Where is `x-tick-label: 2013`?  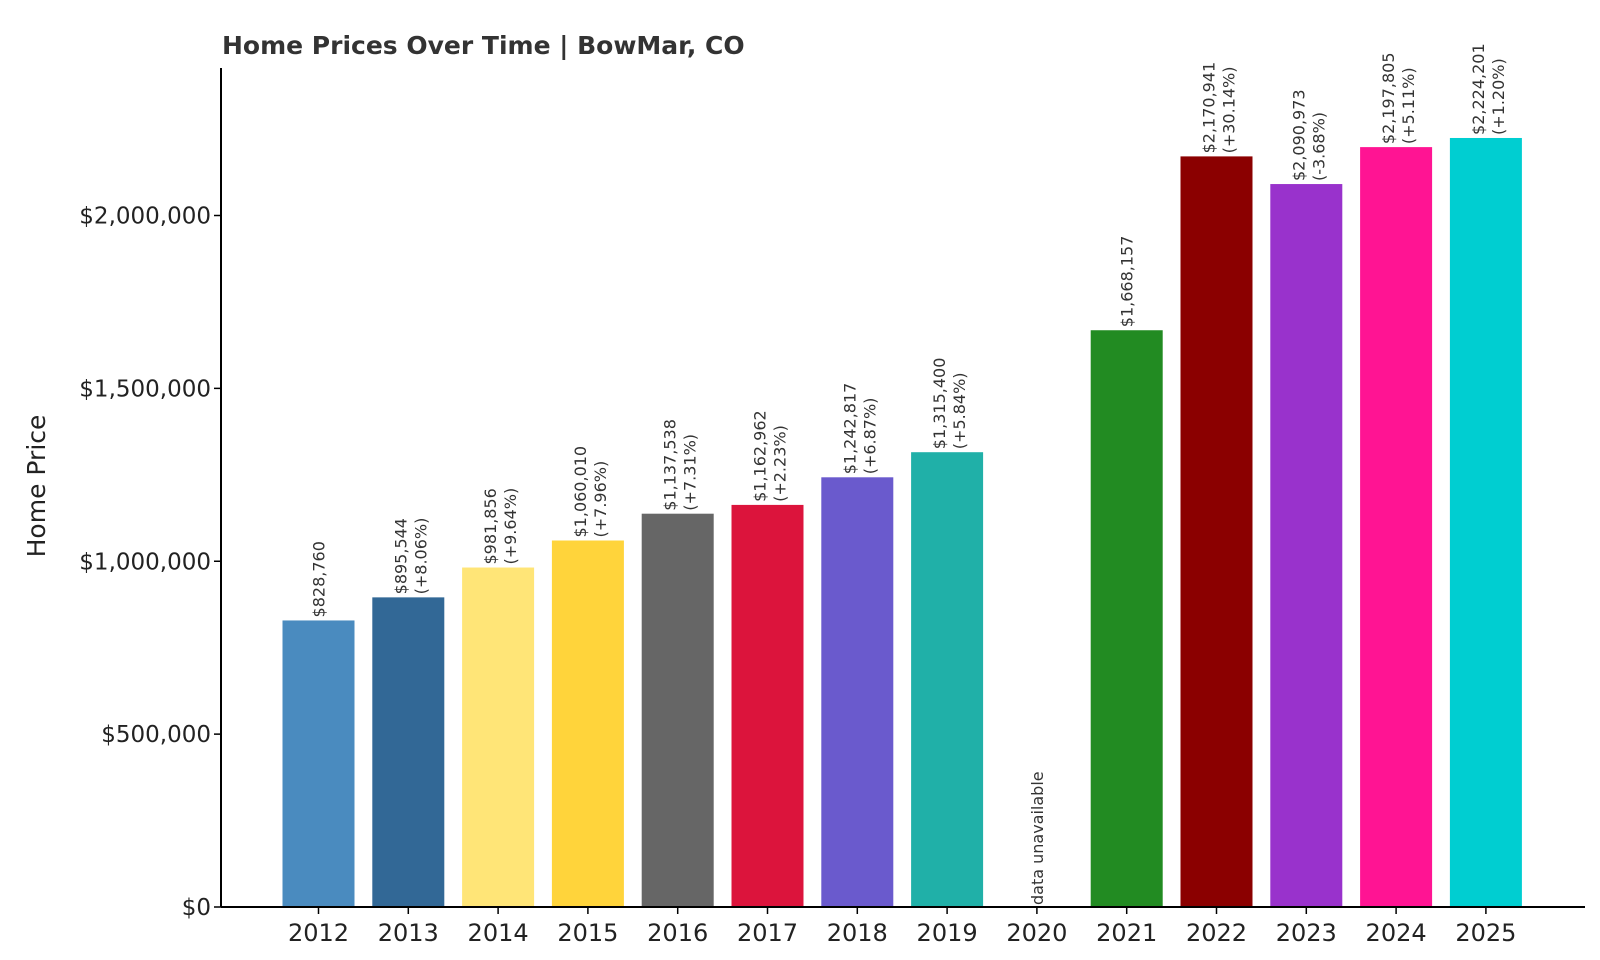
x-tick-label: 2013 is located at coordinates (408, 933).